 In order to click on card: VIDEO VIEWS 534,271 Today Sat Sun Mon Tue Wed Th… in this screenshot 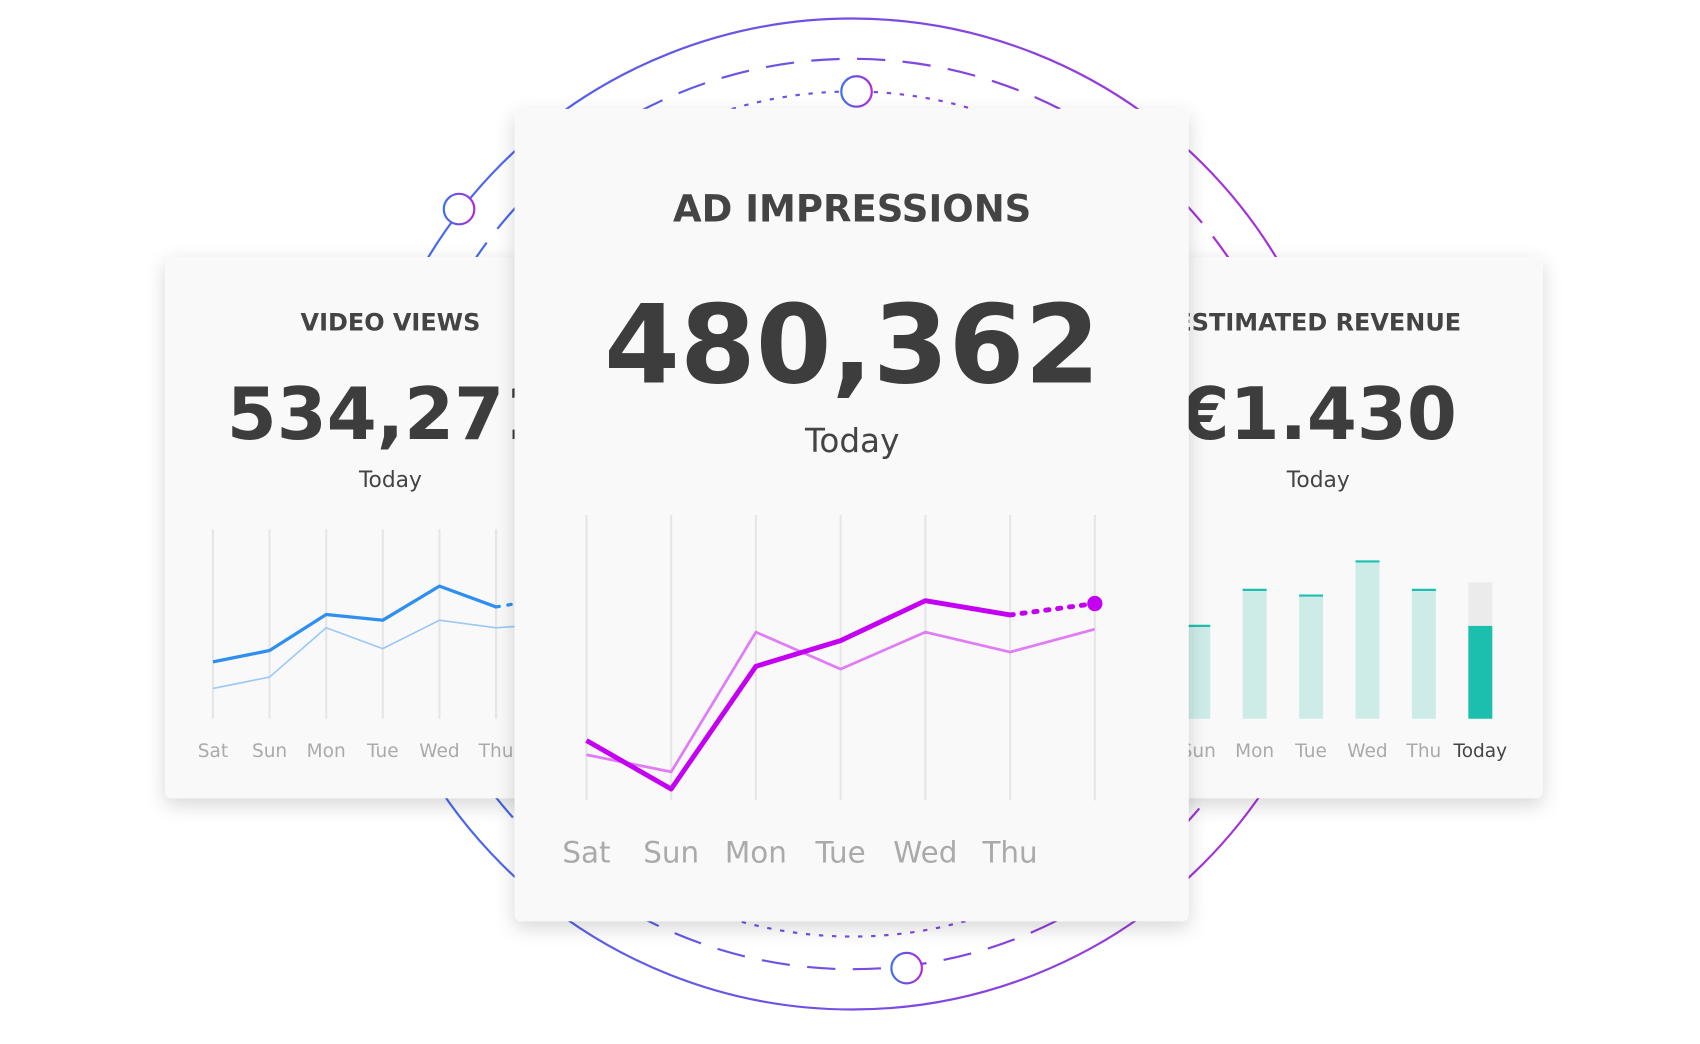, I will do `click(390, 528)`.